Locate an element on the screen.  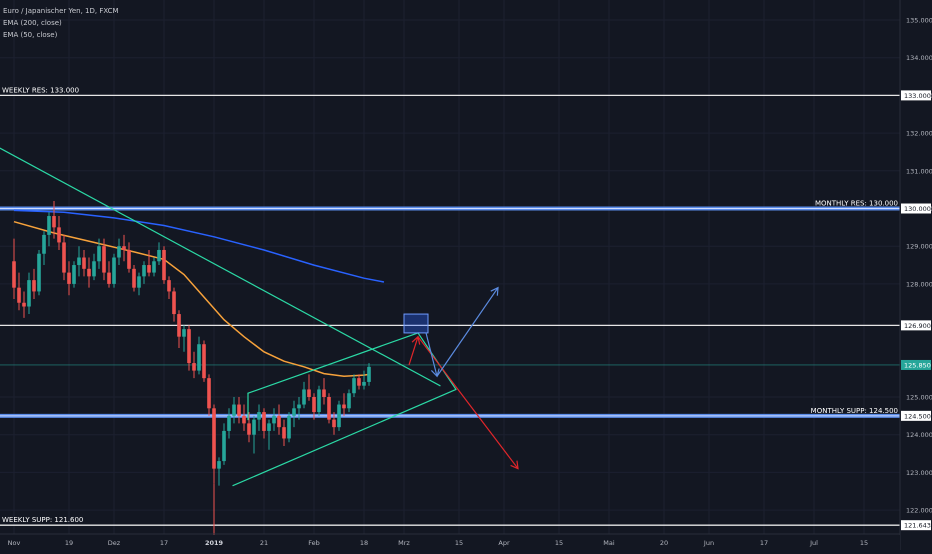
ema50-line is located at coordinates (191, 299).